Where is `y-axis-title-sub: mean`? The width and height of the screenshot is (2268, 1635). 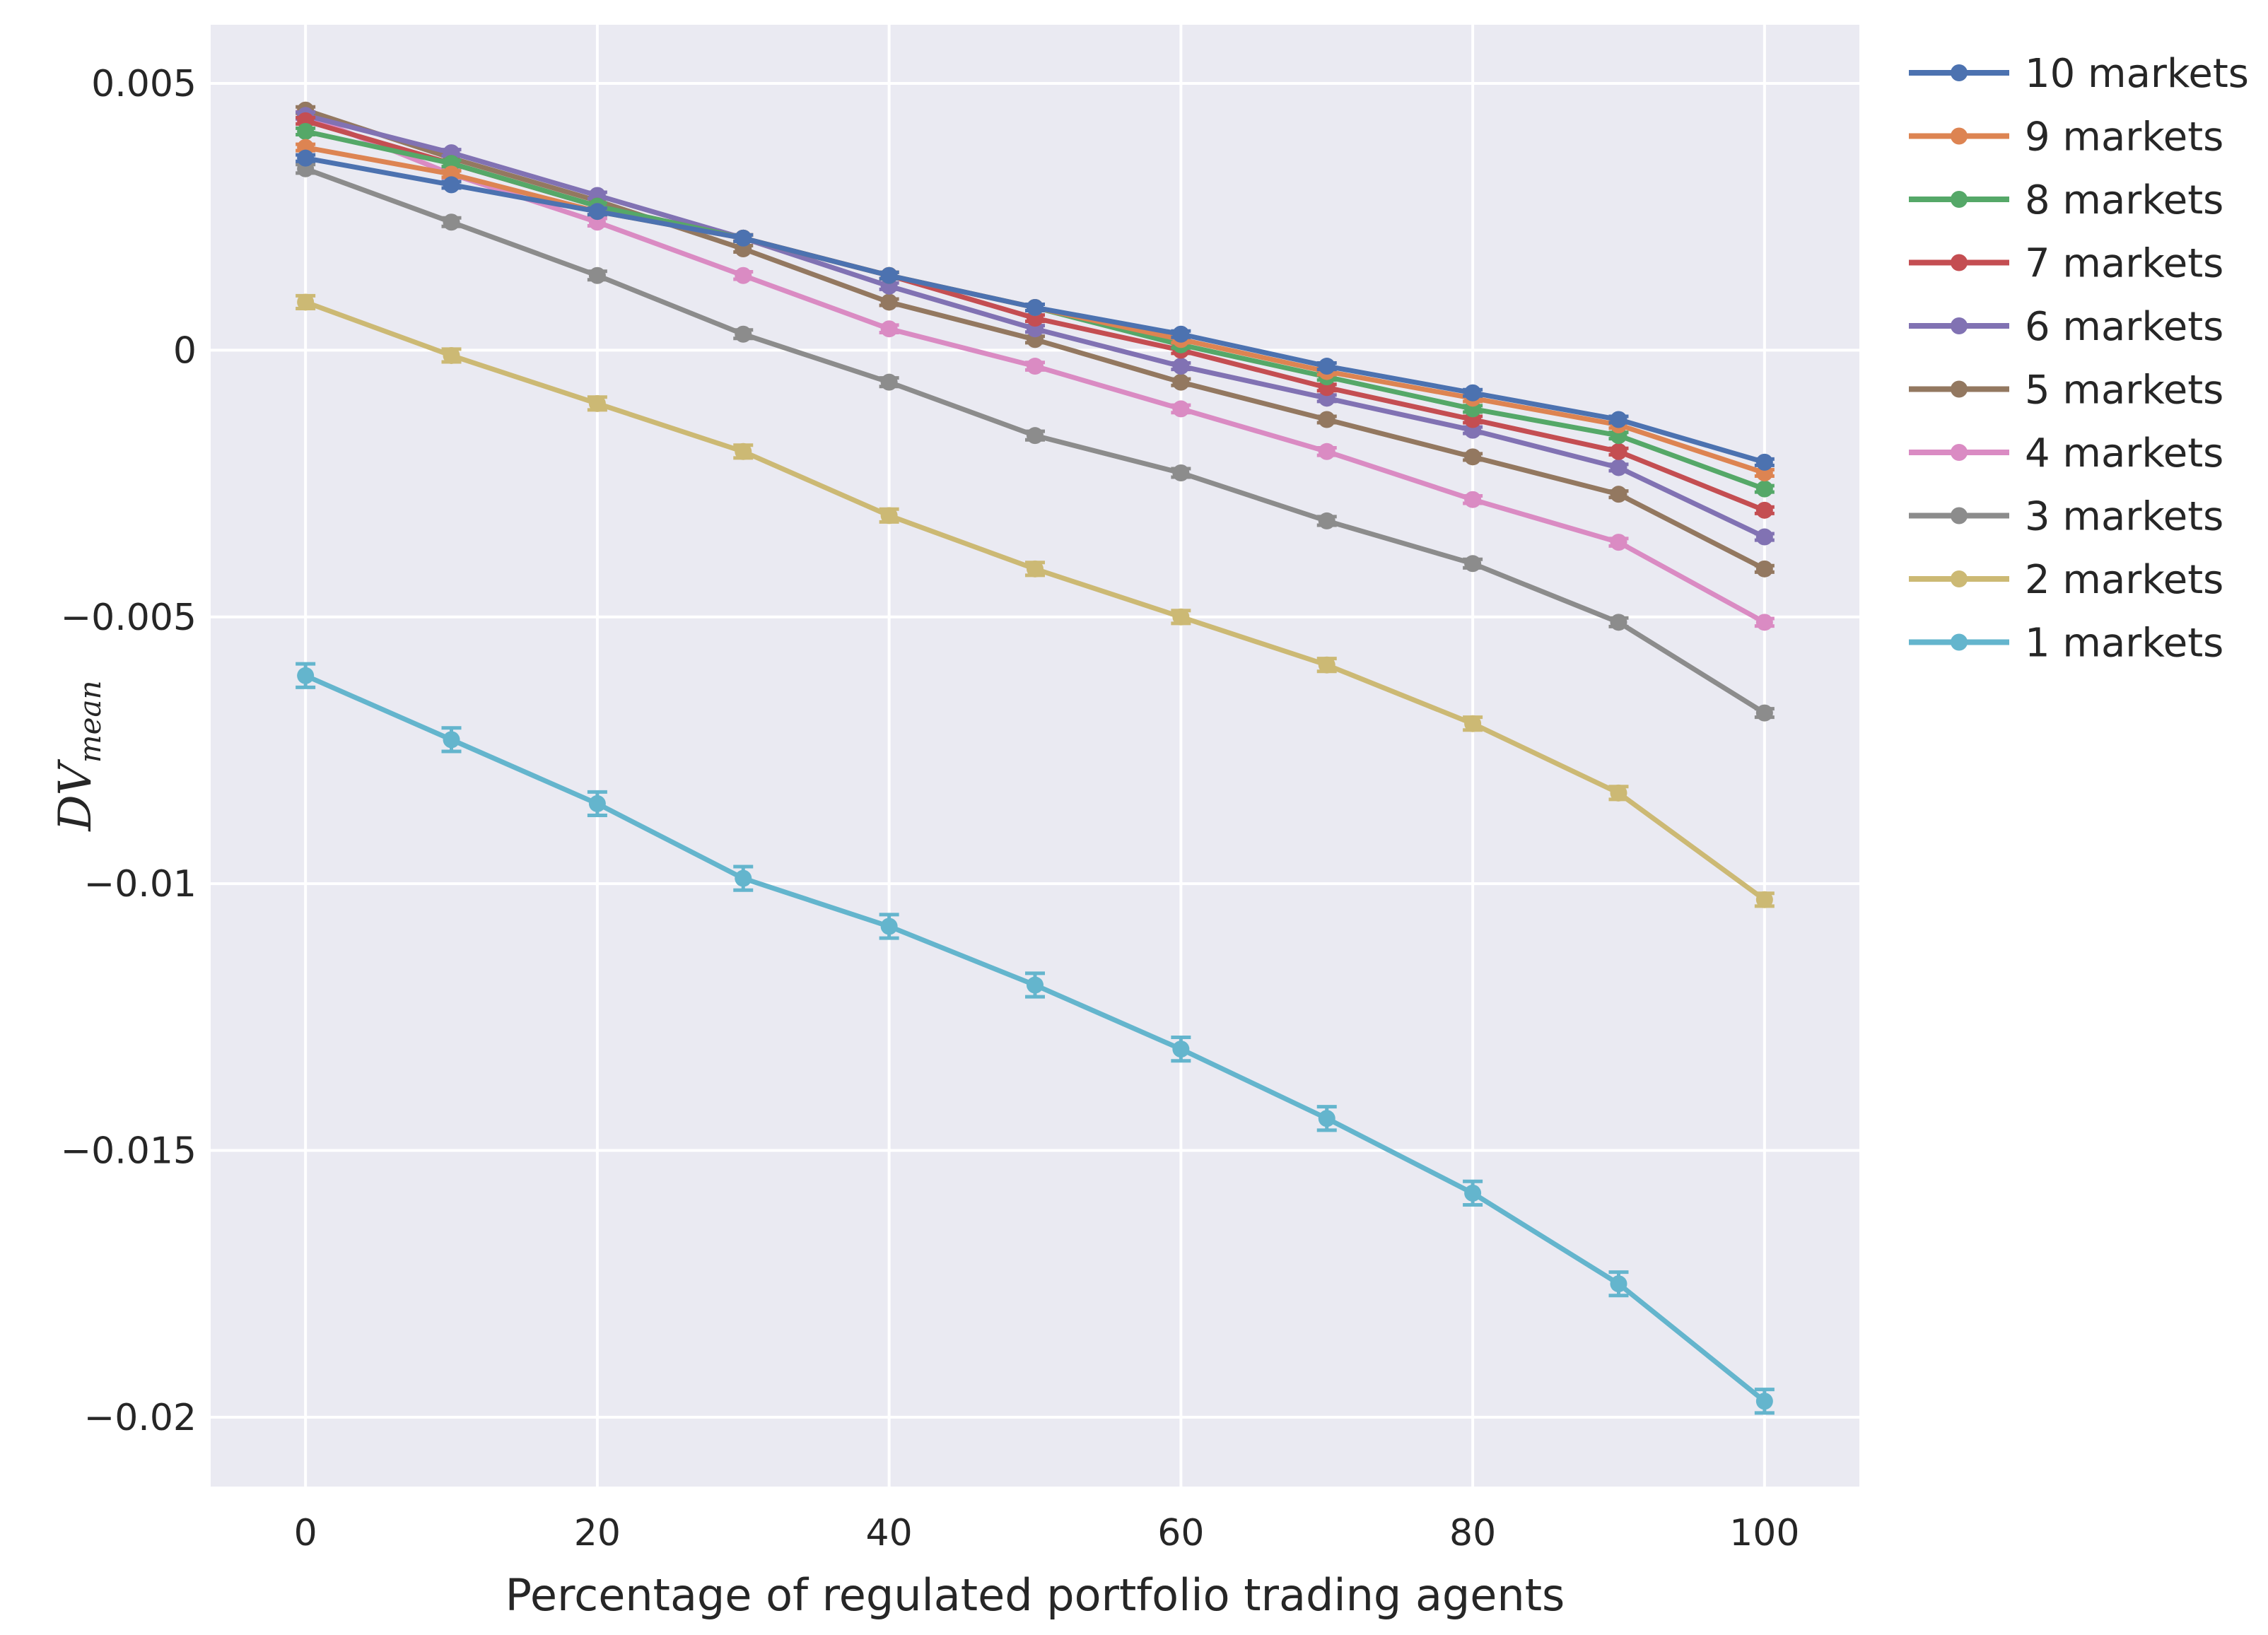
y-axis-title-sub: mean is located at coordinates (90, 721).